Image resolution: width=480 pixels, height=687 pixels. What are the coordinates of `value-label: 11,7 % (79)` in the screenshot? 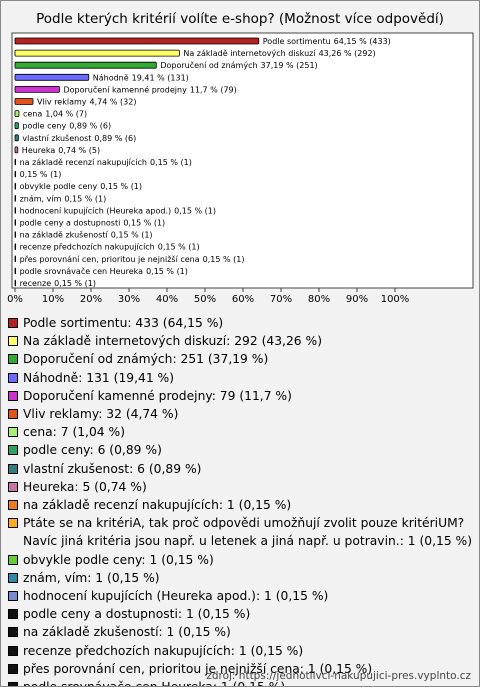 It's located at (213, 89).